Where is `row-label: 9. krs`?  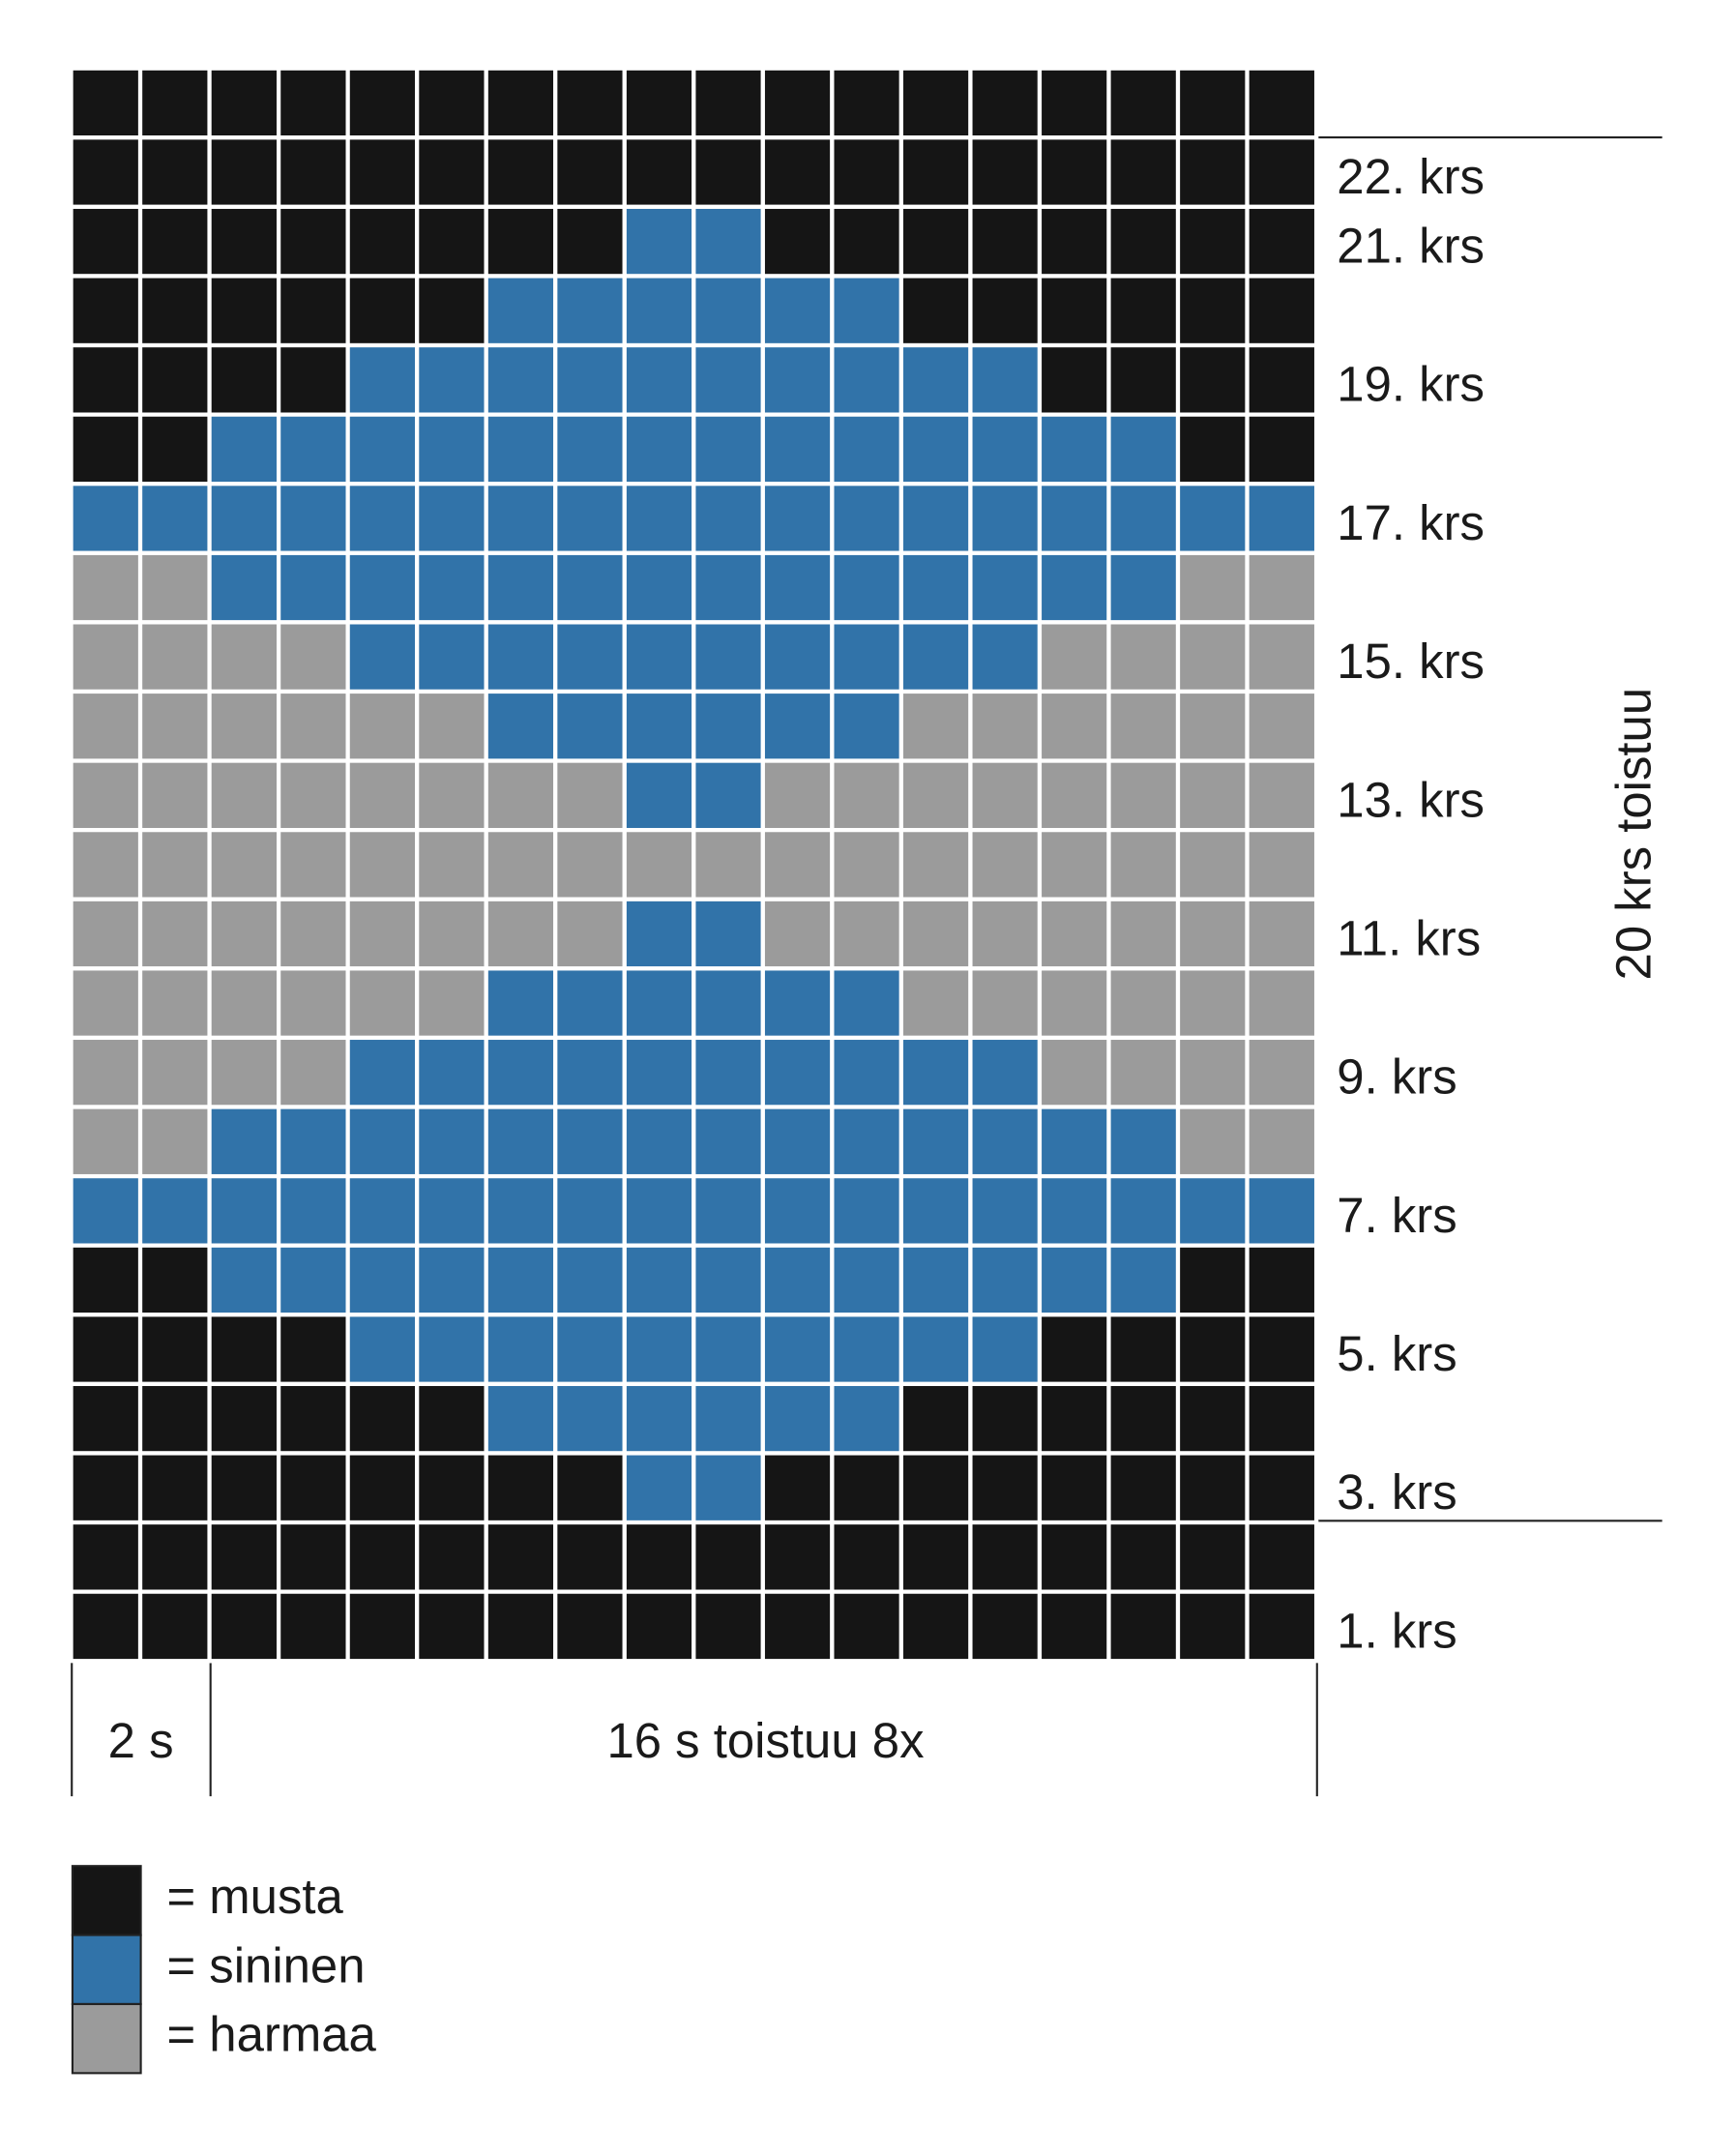
row-label: 9. krs is located at coordinates (1396, 1077).